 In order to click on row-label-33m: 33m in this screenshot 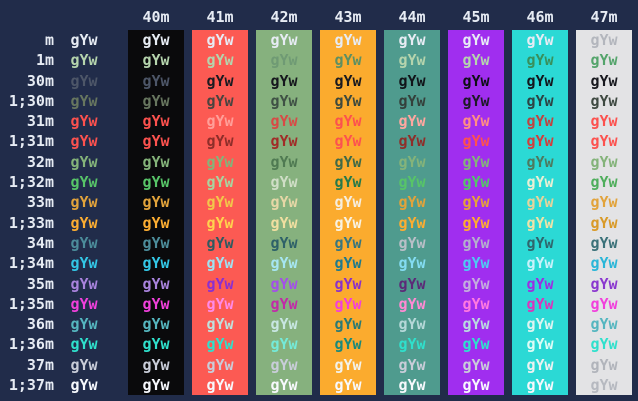, I will do `click(40, 202)`.